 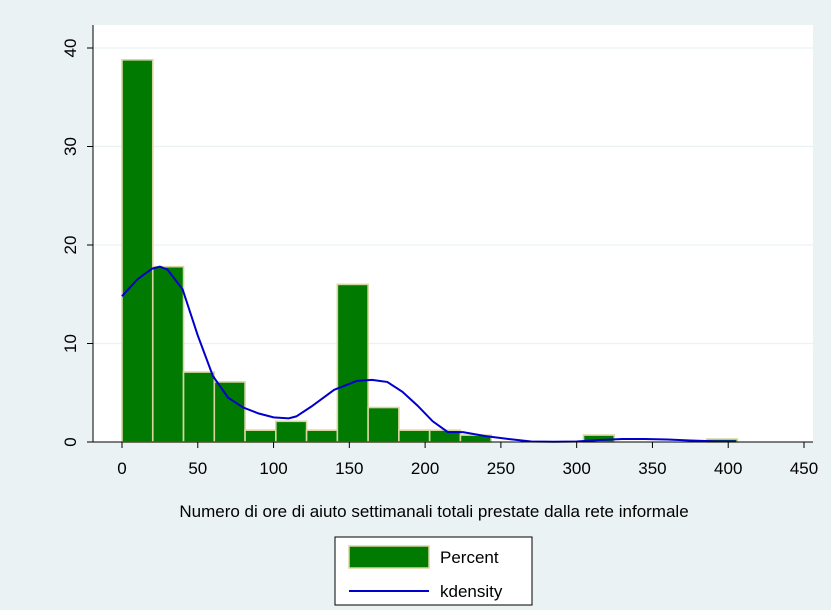 What do you see at coordinates (70, 245) in the screenshot?
I see `y-tick-label: 20` at bounding box center [70, 245].